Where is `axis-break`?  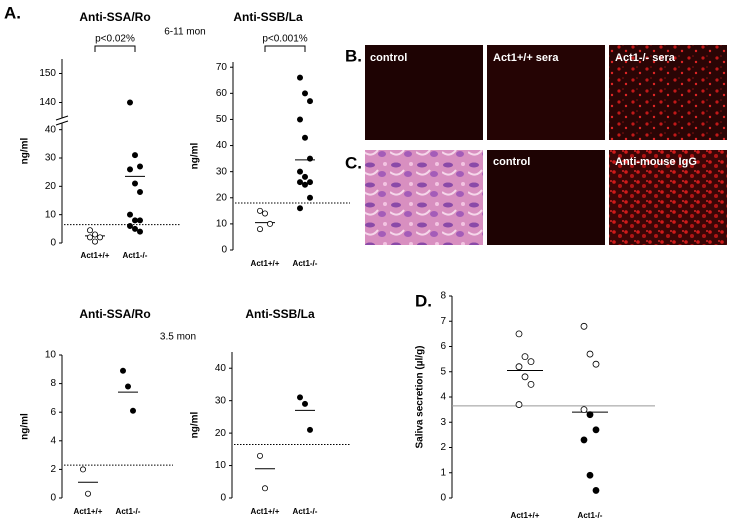 axis-break is located at coordinates (62, 123).